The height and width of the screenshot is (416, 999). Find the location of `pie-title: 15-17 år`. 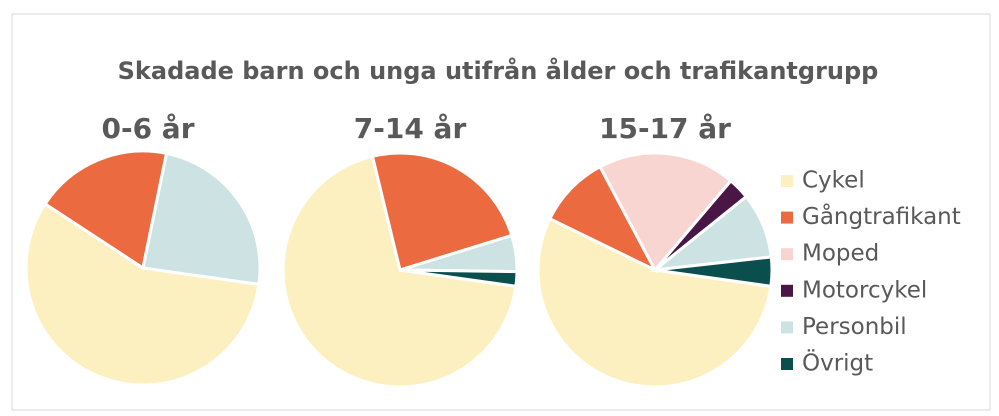

pie-title: 15-17 år is located at coordinates (665, 128).